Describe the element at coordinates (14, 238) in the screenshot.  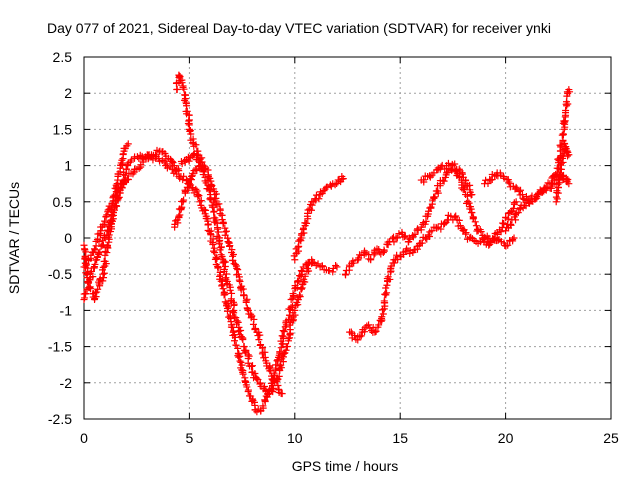
I see `y-axis-label: SDTVAR / TECUs` at that location.